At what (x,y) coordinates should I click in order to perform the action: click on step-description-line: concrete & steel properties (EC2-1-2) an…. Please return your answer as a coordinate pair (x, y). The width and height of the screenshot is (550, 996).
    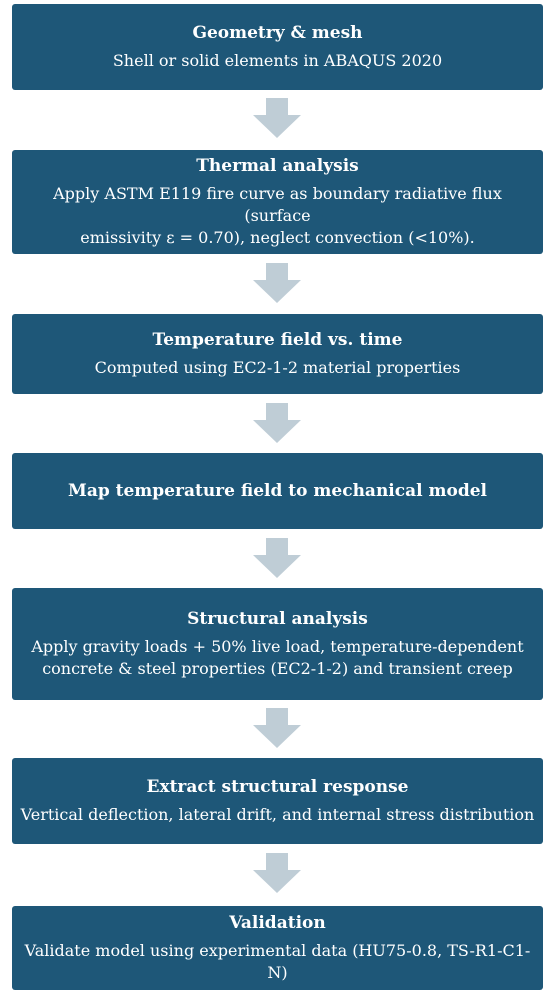
    Looking at the image, I should click on (277, 668).